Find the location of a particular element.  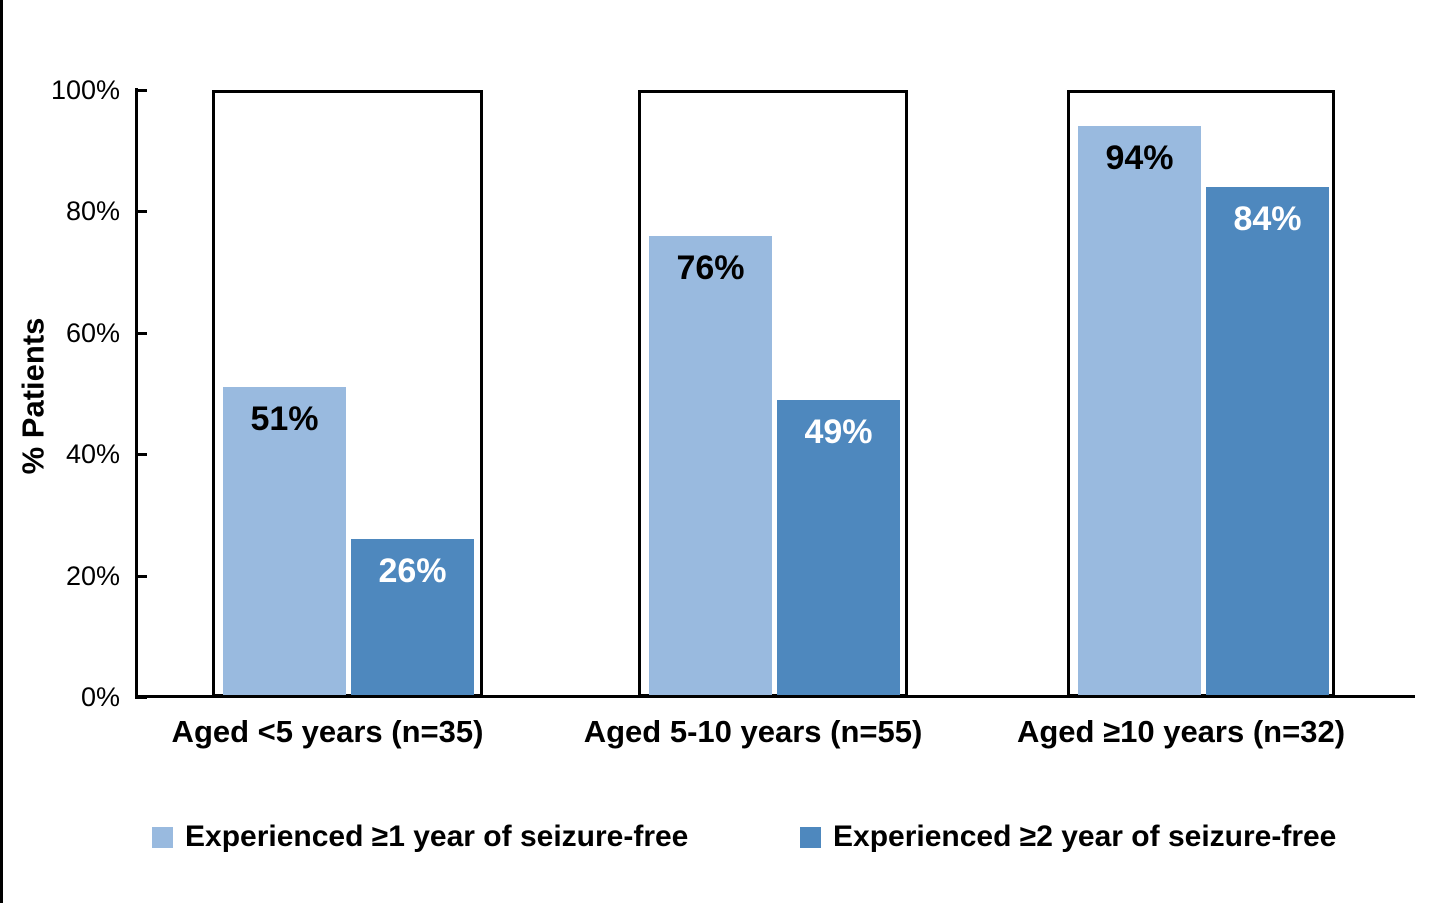

bar-value-label-series1-group2: 76% is located at coordinates (710, 268).